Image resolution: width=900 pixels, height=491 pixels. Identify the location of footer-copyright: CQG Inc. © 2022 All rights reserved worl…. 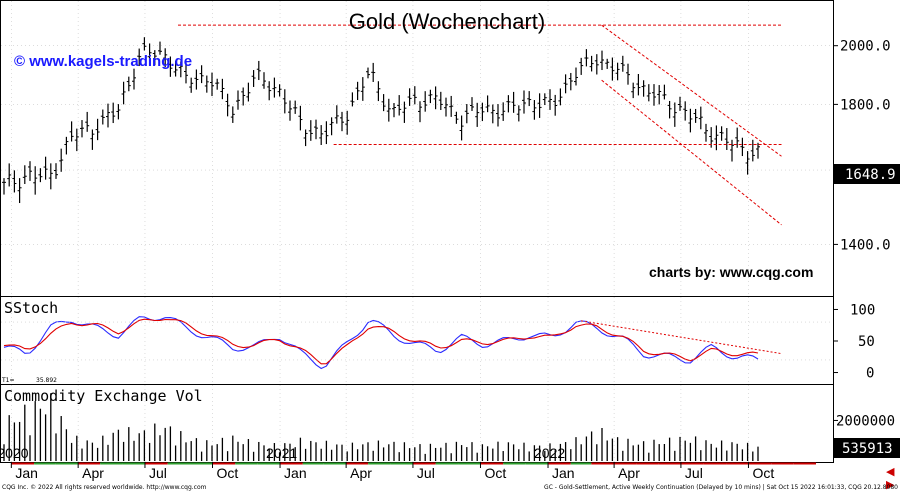
(104, 487).